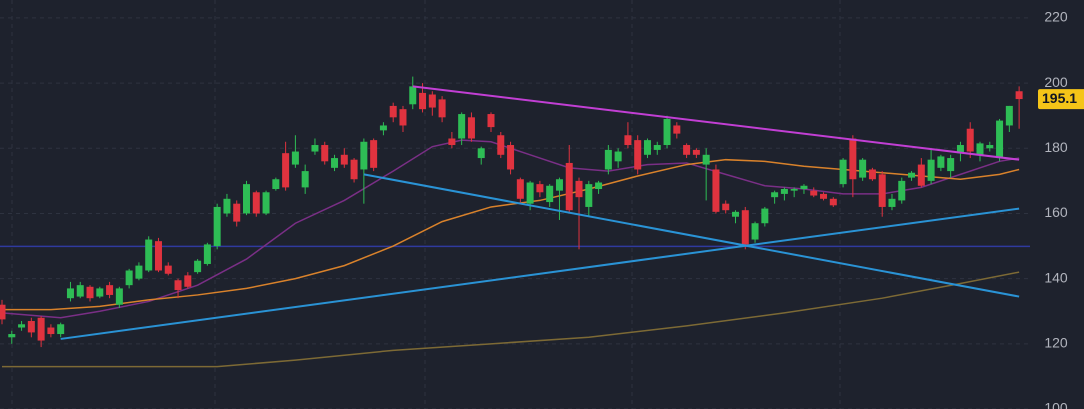 This screenshot has height=409, width=1084. I want to click on y-tick-label: 100, so click(1056, 404).